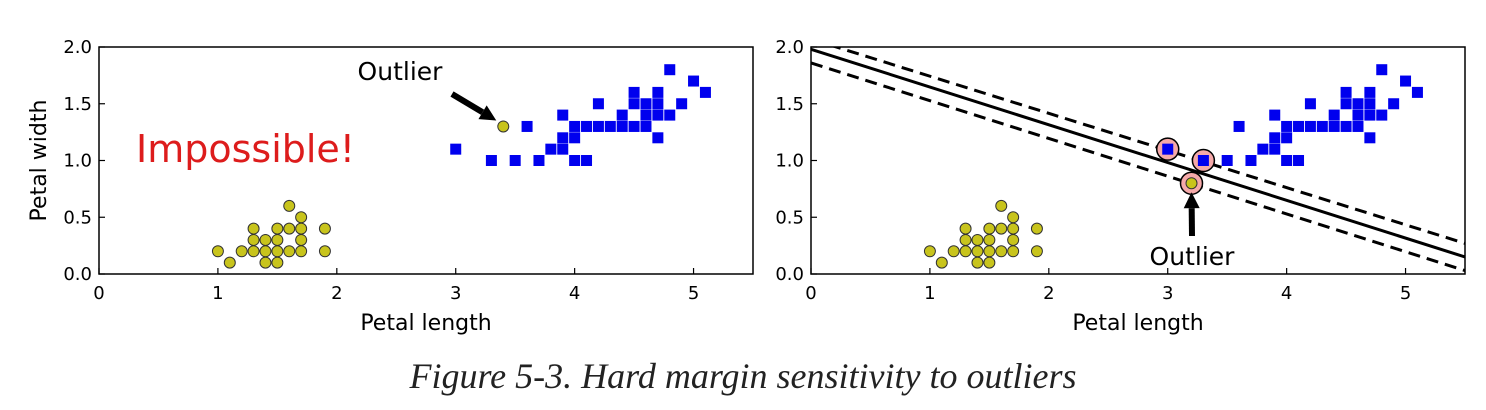  Describe the element at coordinates (39, 161) in the screenshot. I see `y-axis-label: Petal width` at that location.